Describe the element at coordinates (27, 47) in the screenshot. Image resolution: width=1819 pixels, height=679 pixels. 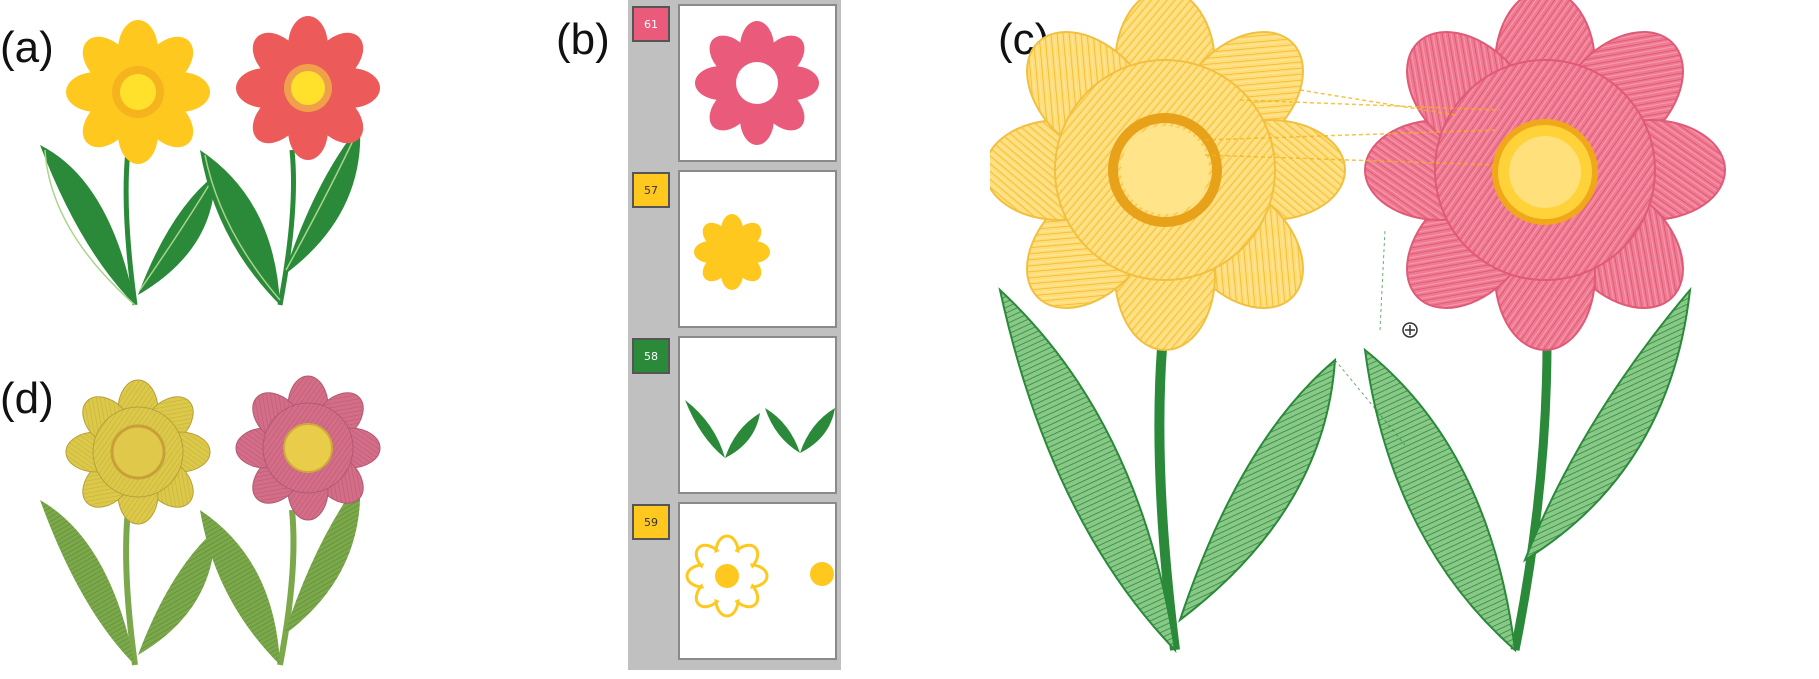
I see `panel-label-a: (a)` at that location.